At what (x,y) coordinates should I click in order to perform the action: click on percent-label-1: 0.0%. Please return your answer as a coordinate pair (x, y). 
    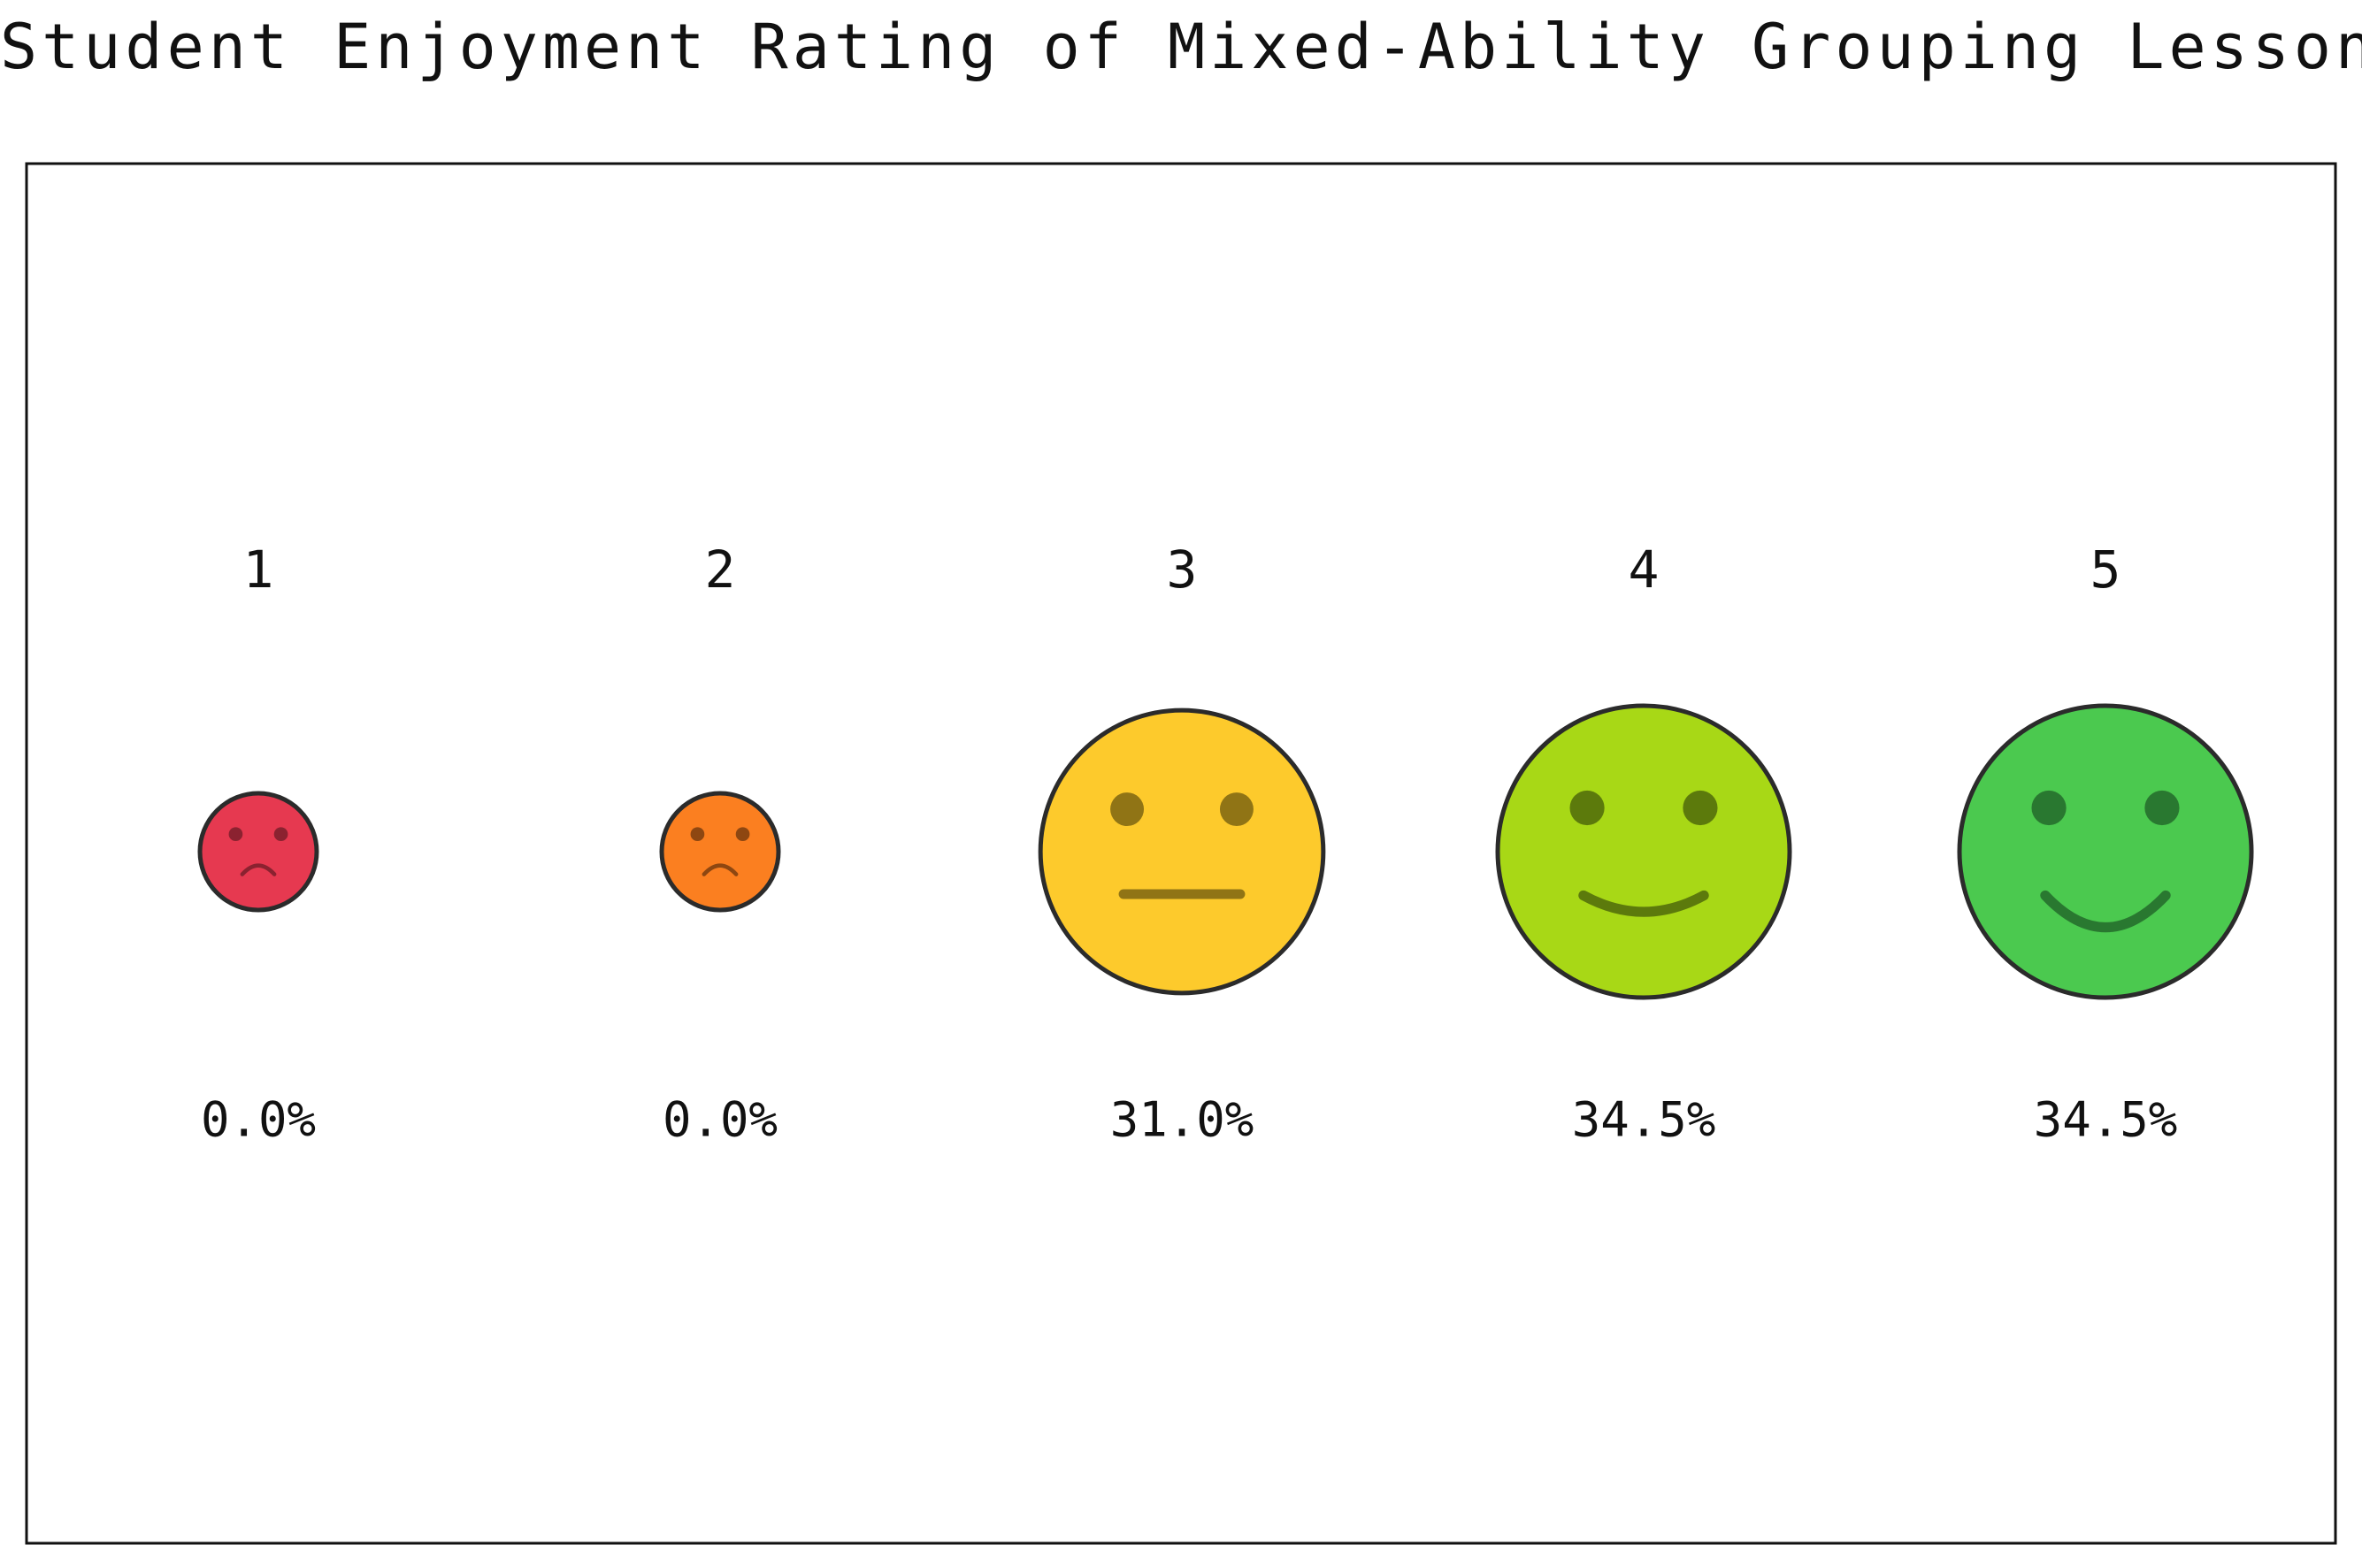
    Looking at the image, I should click on (258, 1120).